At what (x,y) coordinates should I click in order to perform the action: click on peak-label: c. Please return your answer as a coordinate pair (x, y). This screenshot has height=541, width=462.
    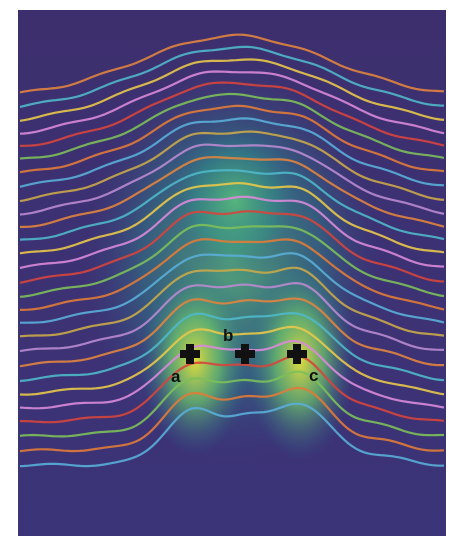
    Looking at the image, I should click on (313, 375).